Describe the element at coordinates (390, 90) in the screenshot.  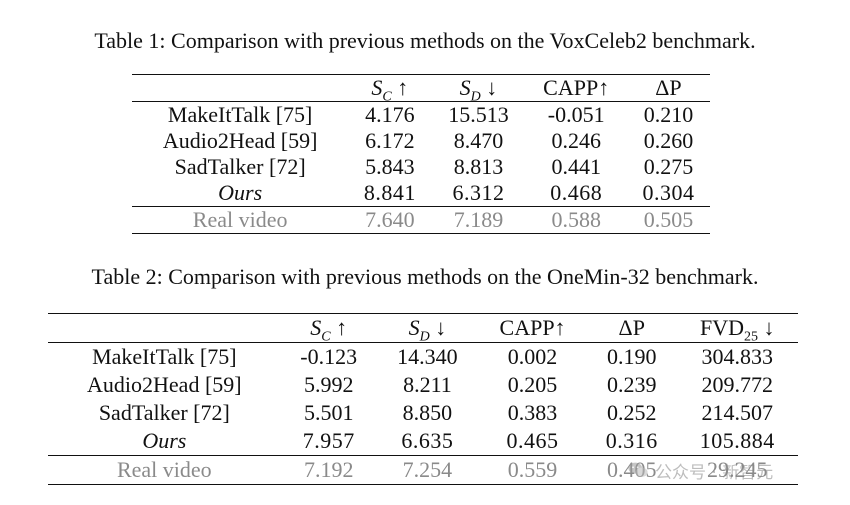
I see `table1-header-sc: SC ↑` at that location.